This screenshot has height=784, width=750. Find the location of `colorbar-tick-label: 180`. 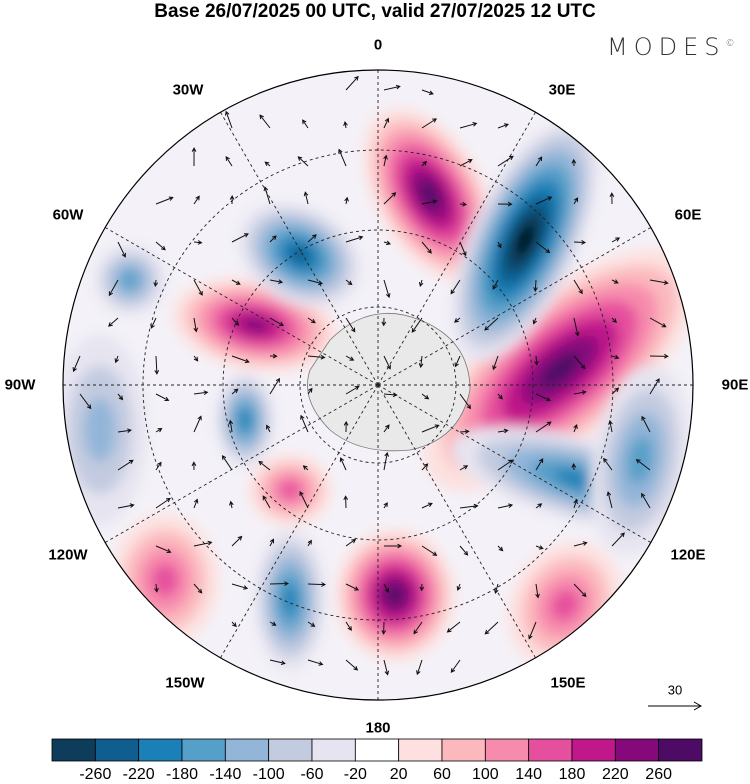

colorbar-tick-label: 180 is located at coordinates (572, 774).